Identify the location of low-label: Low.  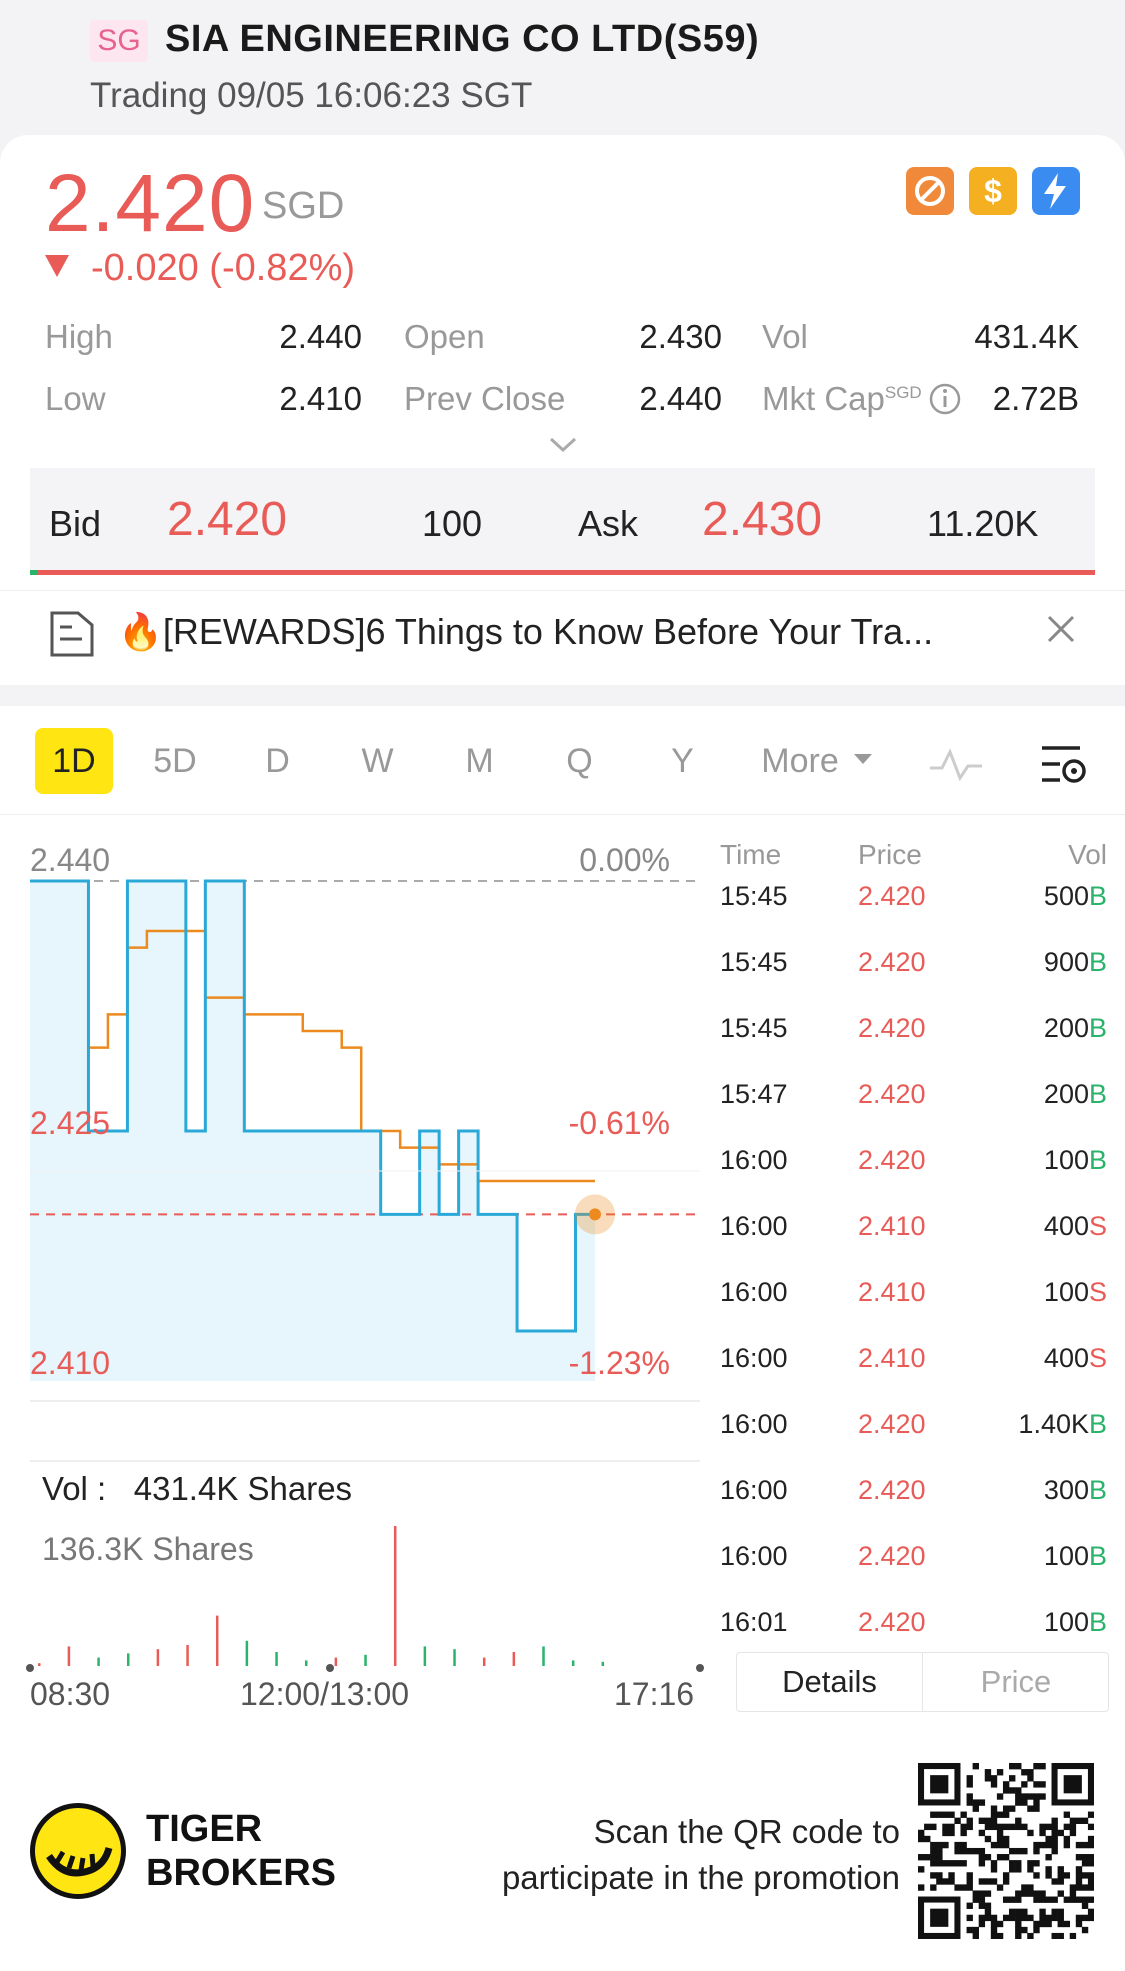
(75, 398).